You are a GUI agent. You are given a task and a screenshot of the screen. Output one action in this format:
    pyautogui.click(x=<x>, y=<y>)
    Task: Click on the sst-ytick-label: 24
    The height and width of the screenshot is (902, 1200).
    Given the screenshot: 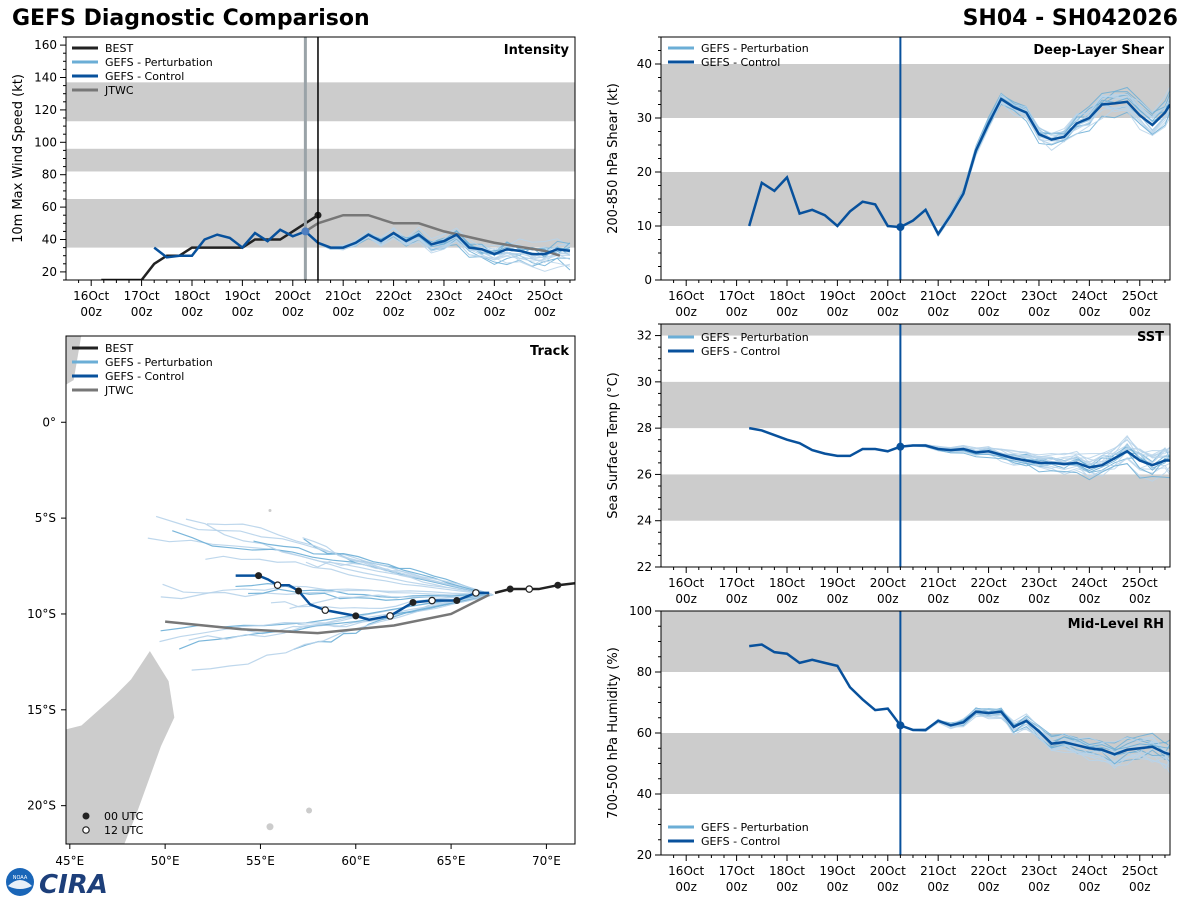 What is the action you would take?
    pyautogui.click(x=644, y=521)
    